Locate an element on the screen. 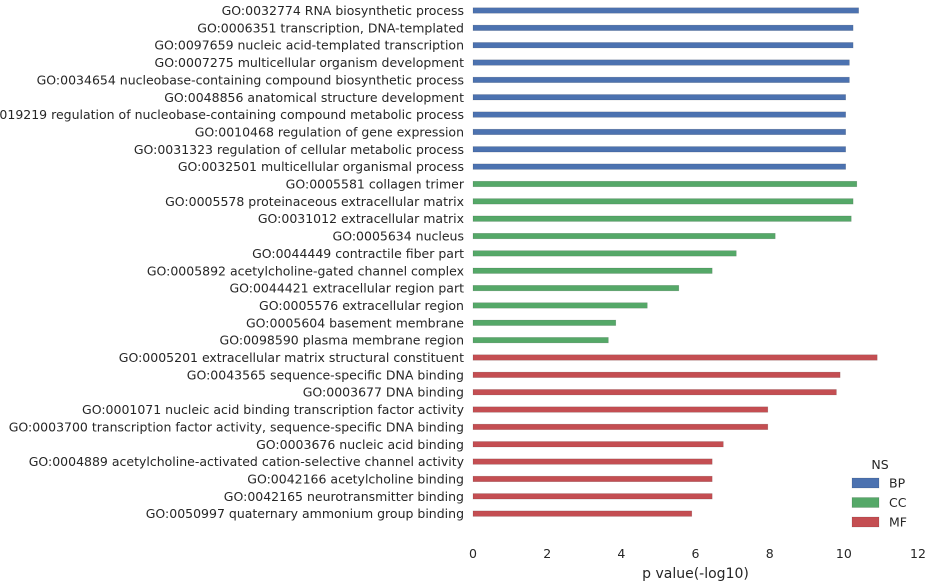 The image size is (934, 587). category-label: GO:0044449 contractile fiber part is located at coordinates (358, 253).